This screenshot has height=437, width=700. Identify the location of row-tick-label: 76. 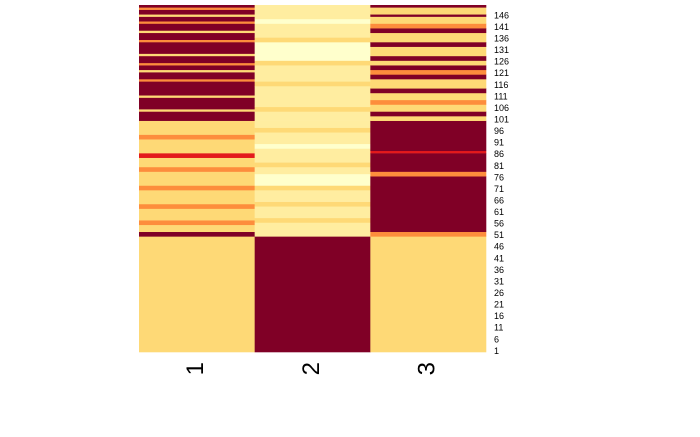
(499, 177).